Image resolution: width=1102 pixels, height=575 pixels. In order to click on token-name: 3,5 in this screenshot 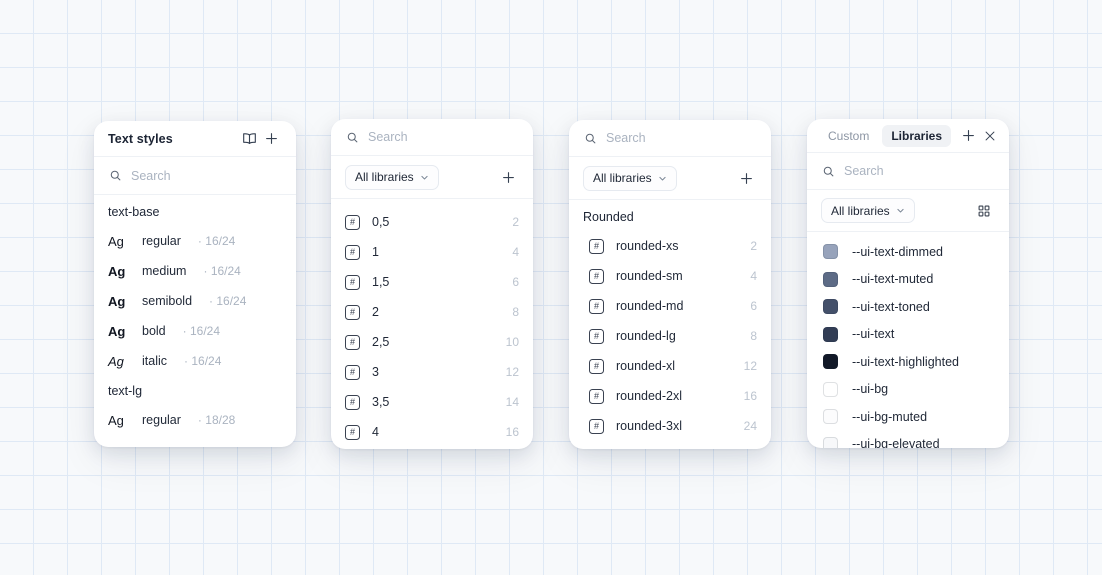, I will do `click(381, 402)`.